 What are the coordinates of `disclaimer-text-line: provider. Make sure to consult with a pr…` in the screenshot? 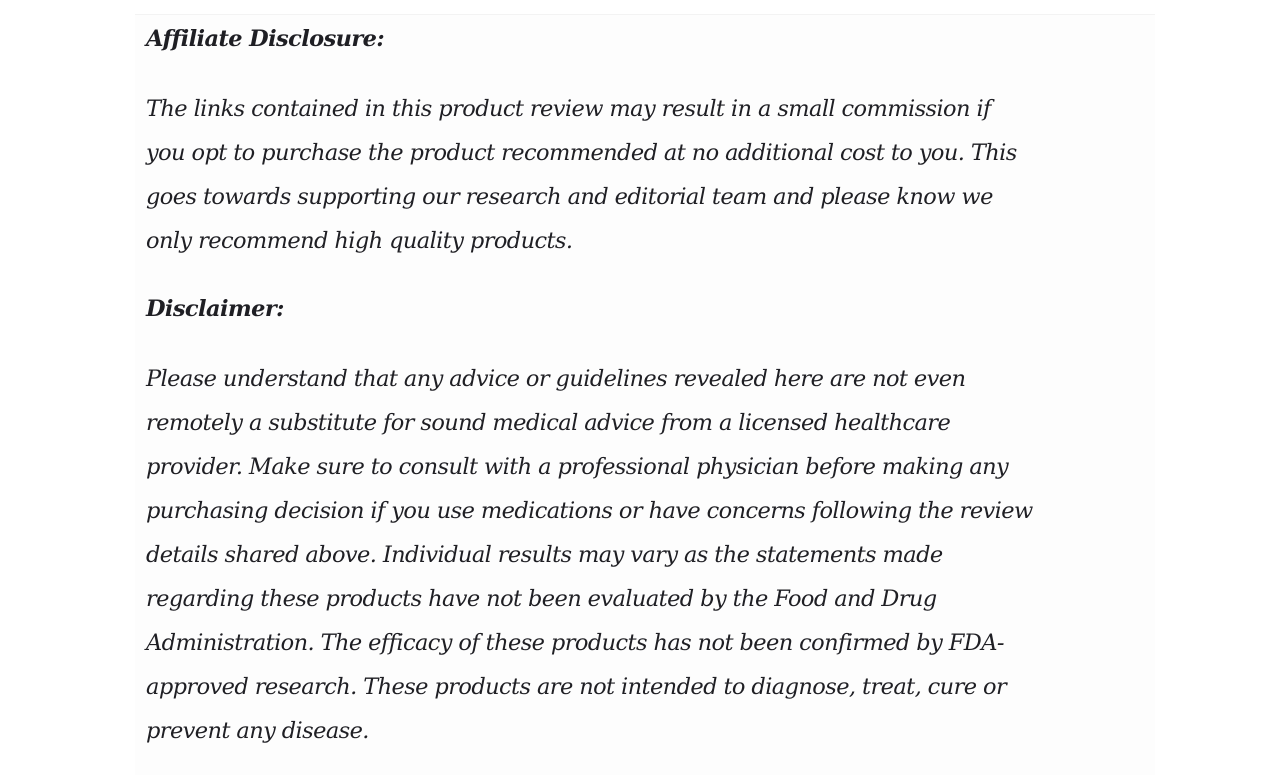 It's located at (577, 467).